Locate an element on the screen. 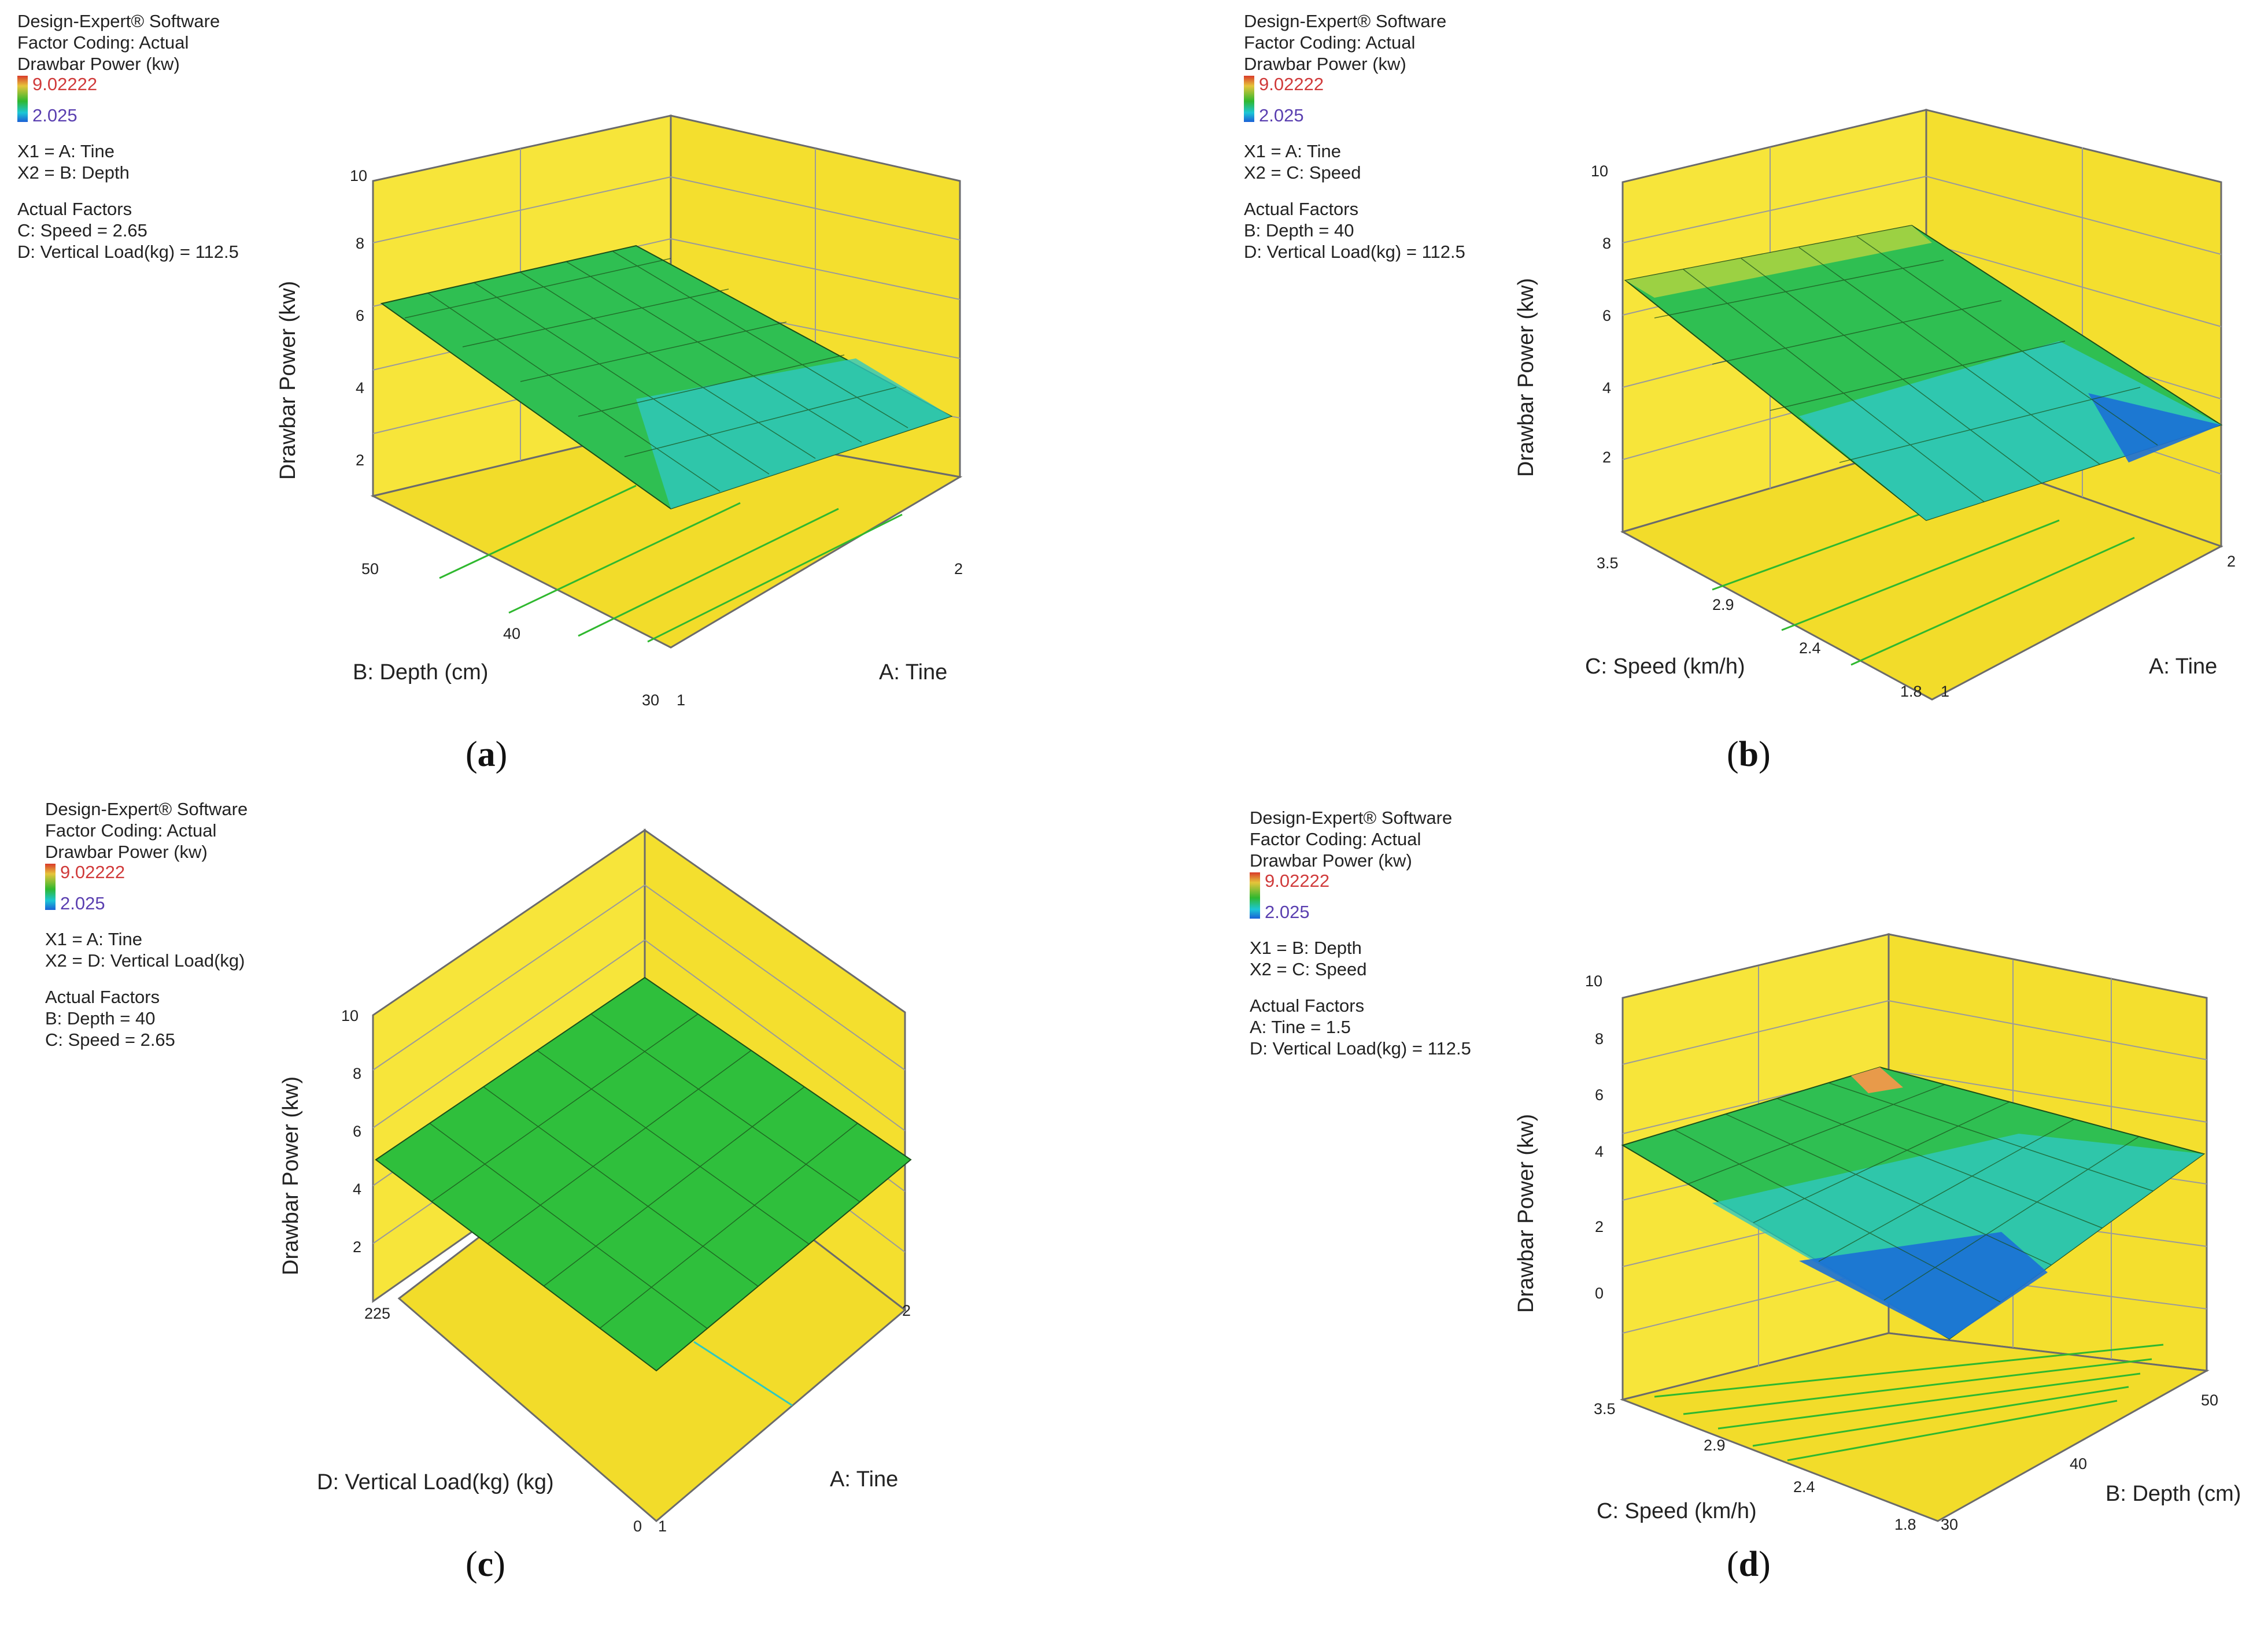 This screenshot has height=1643, width=2268. response-surface is located at coordinates (644, 1174).